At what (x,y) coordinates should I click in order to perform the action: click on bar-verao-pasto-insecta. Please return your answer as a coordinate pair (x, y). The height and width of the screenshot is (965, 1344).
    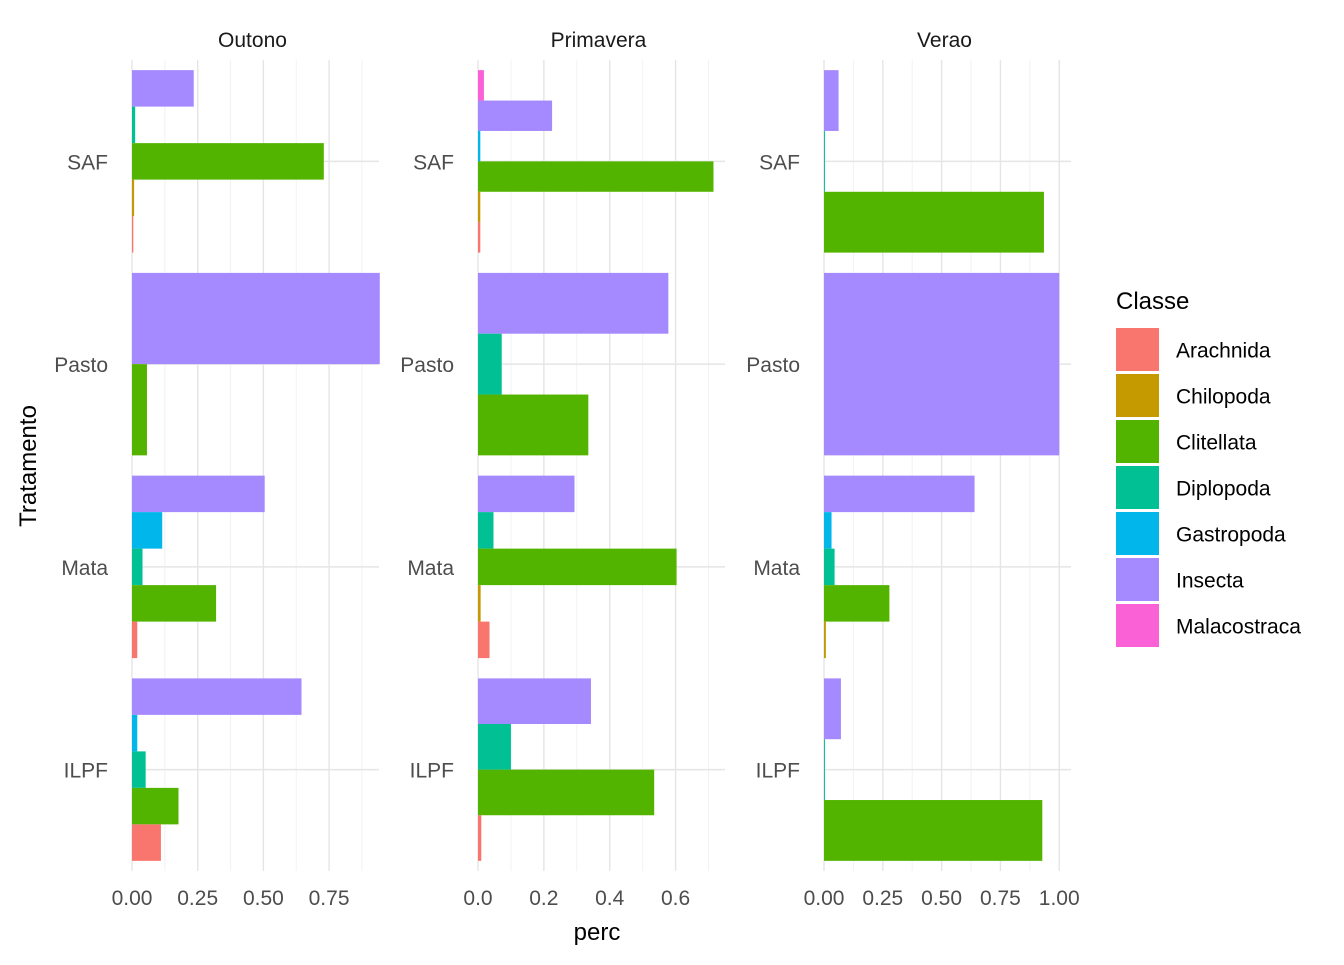
    Looking at the image, I should click on (942, 364).